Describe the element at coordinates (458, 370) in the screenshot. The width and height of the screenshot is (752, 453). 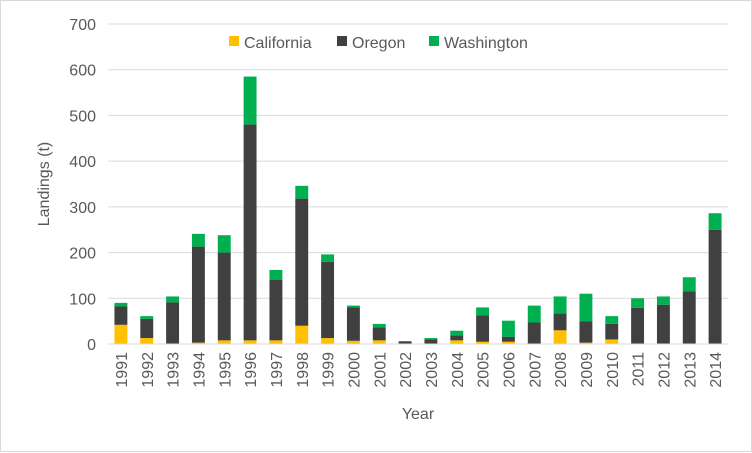
I see `x-tick-label: 2004` at that location.